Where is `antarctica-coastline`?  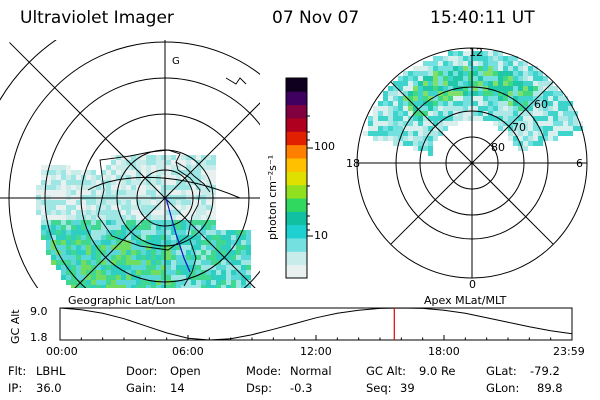
antarctica-coastline is located at coordinates (149, 200).